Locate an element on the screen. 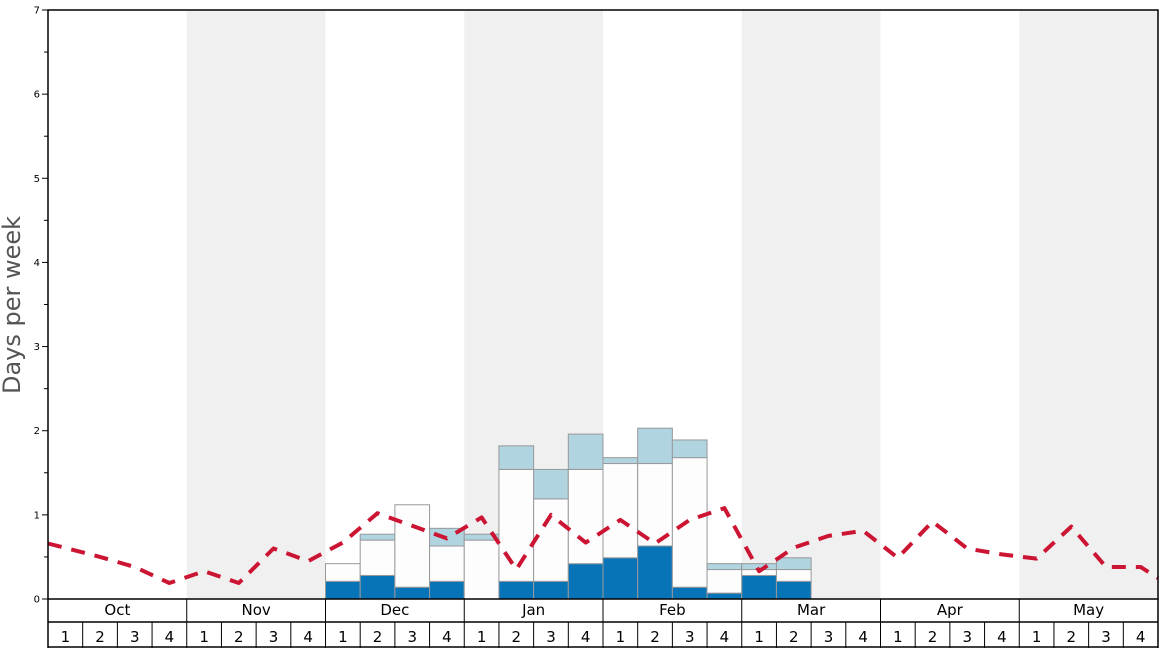 The image size is (1168, 648). month-label: Jan is located at coordinates (533, 610).